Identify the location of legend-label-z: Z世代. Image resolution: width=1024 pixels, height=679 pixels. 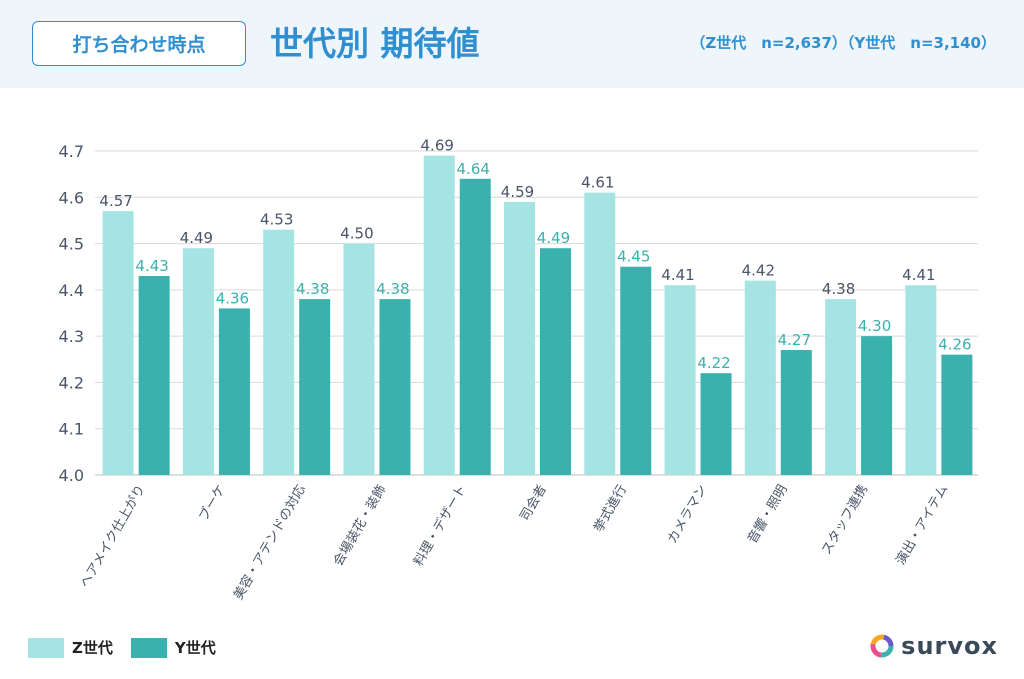
(92, 648).